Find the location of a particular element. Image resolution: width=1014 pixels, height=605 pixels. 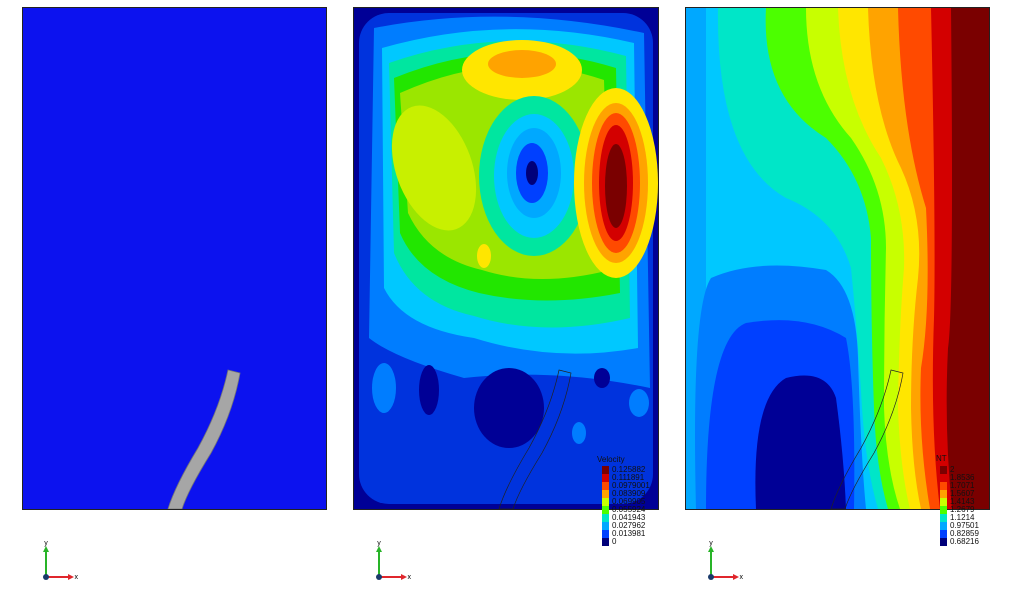

flexible-filament is located at coordinates (204, 439).